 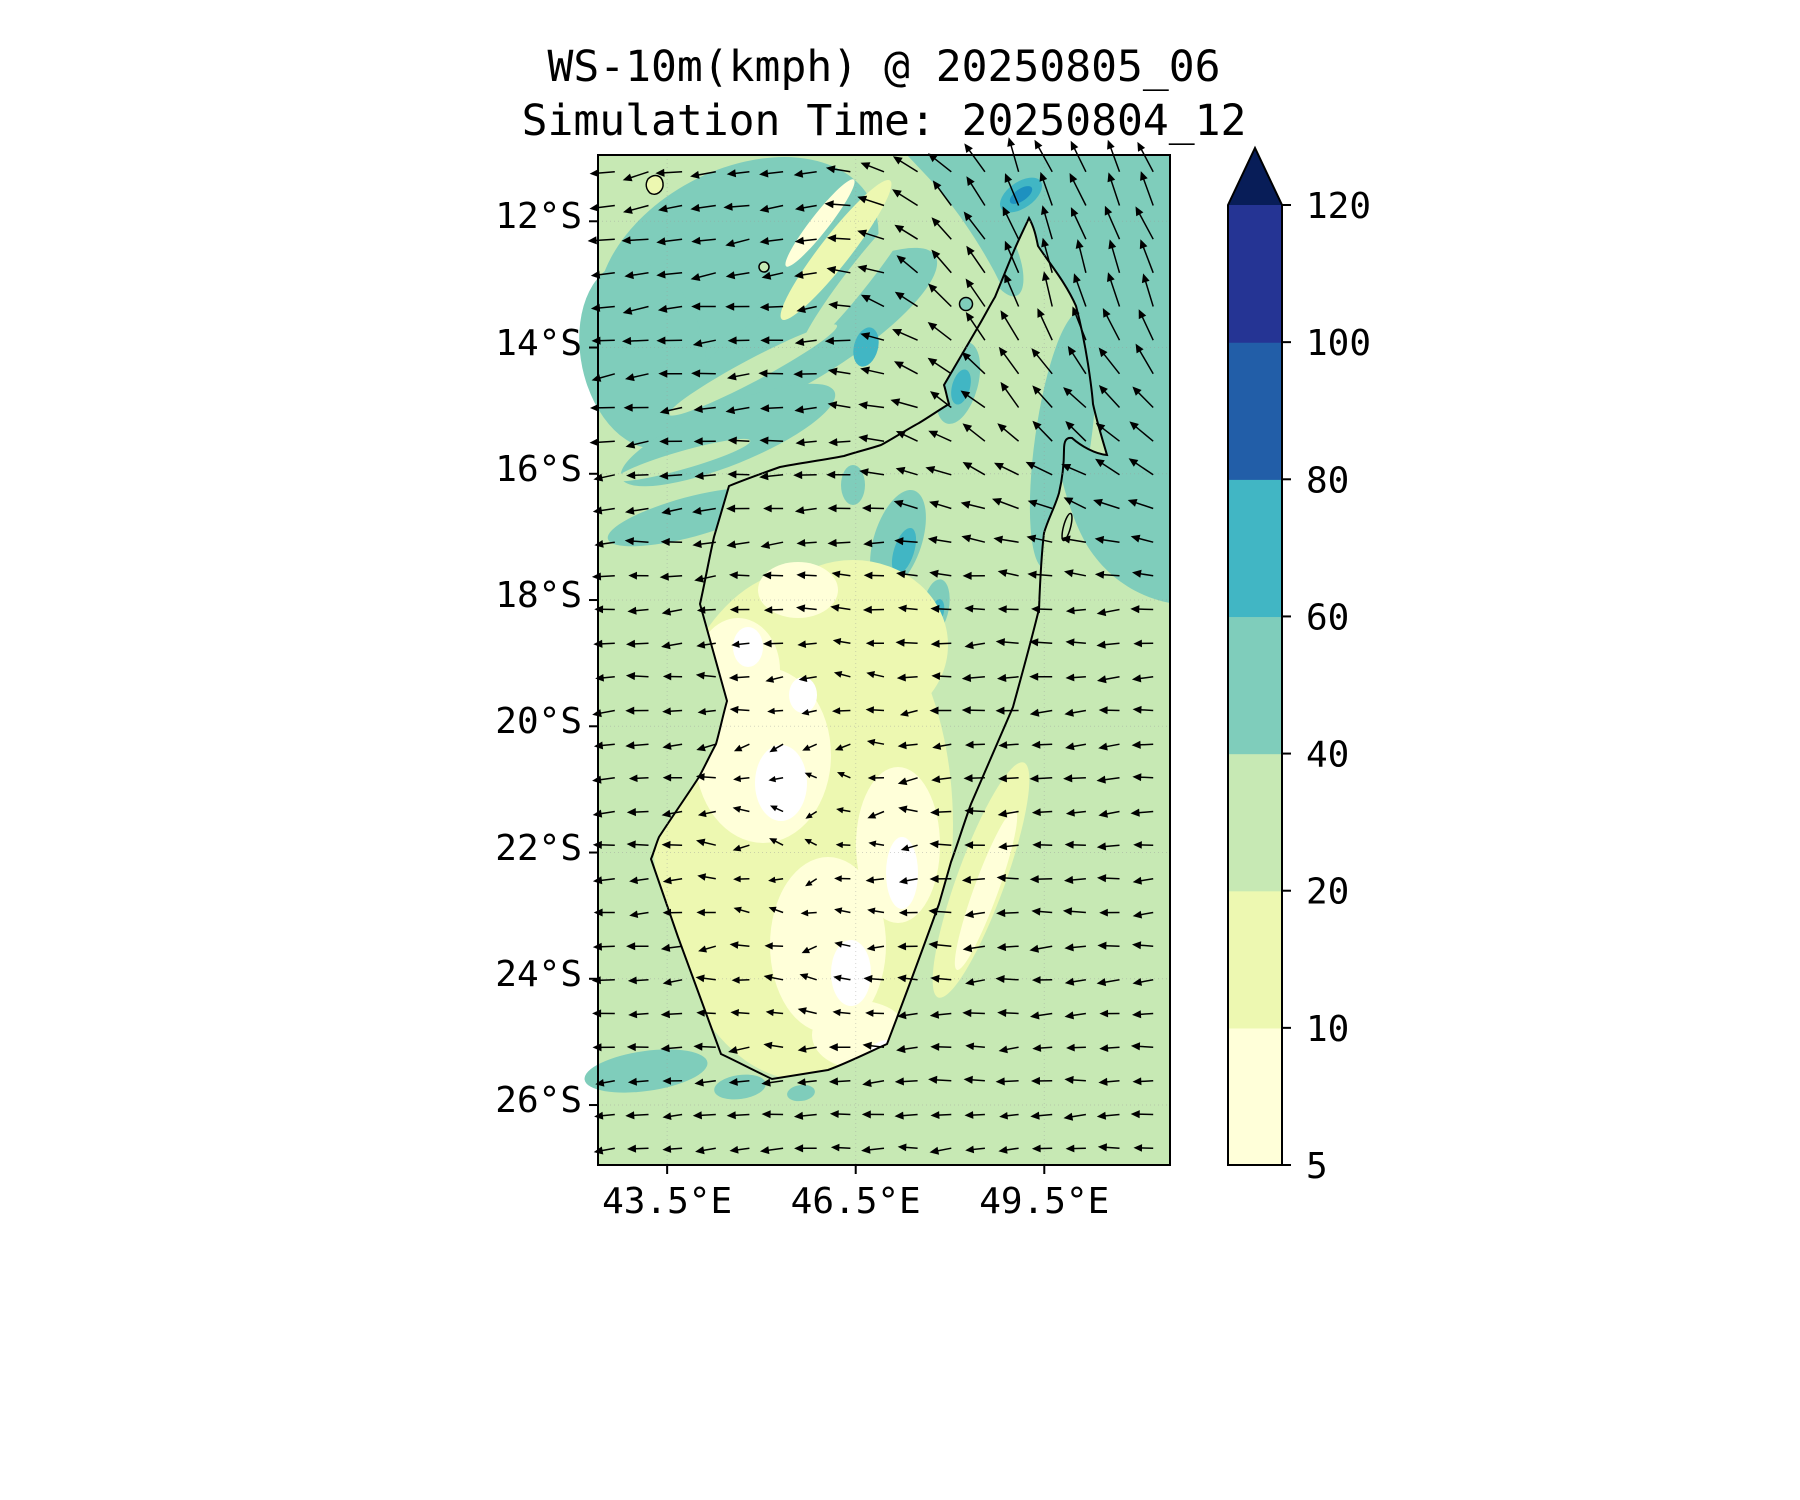 What do you see at coordinates (966, 304) in the screenshot?
I see `island-nosy-be` at bounding box center [966, 304].